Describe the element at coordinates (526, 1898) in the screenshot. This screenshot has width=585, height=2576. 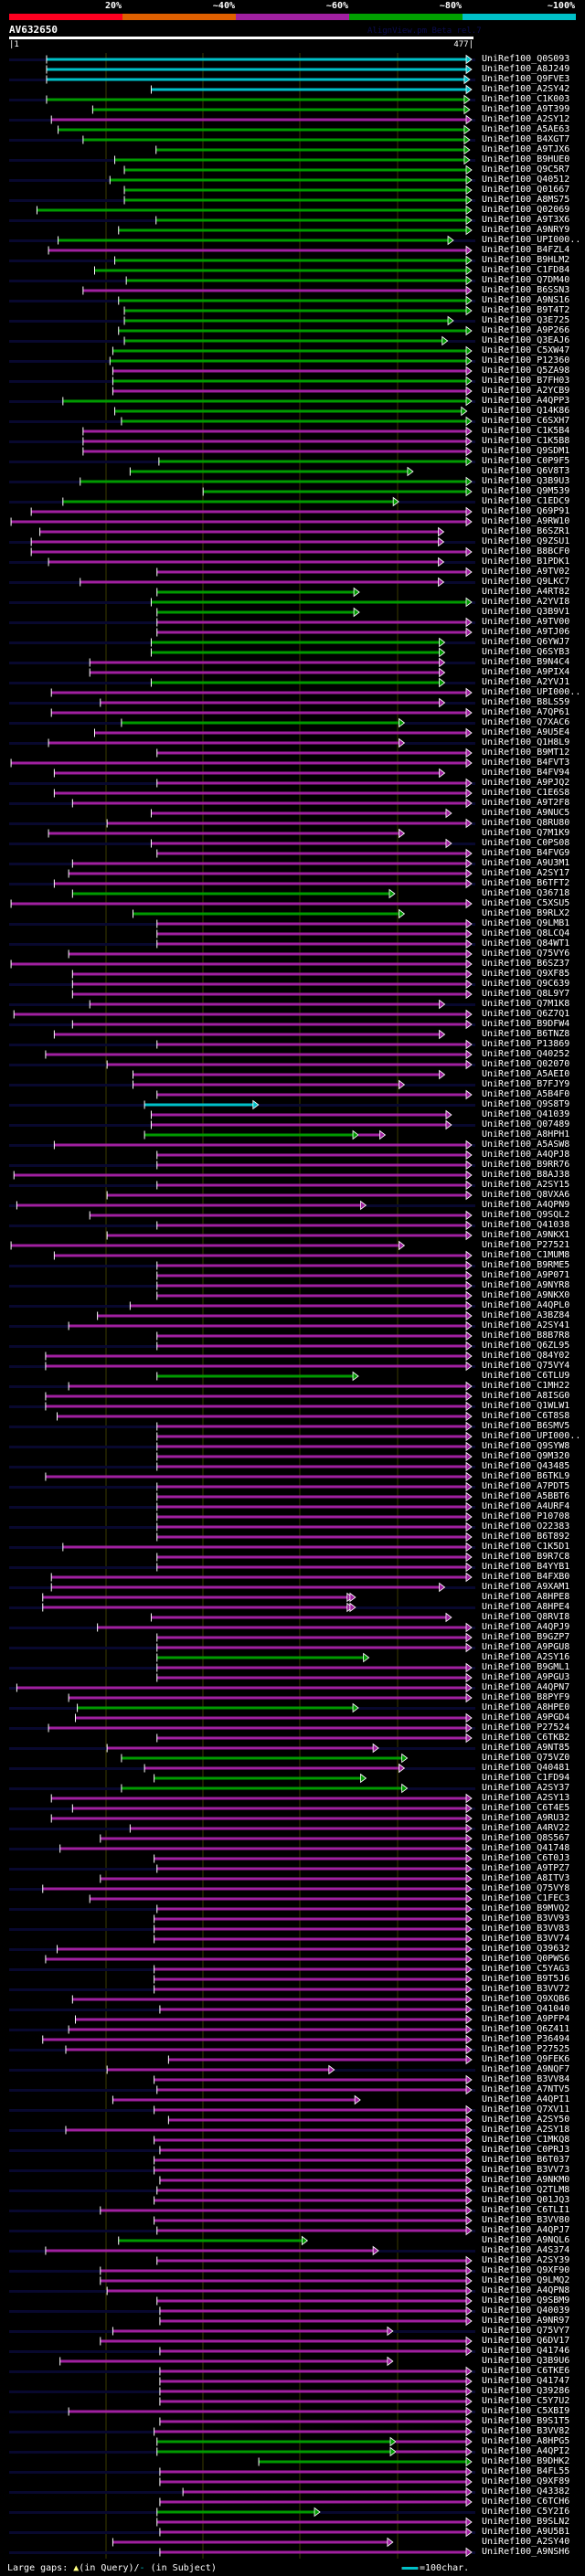
I see `hit-label: UniRef100_C1FEC3` at that location.